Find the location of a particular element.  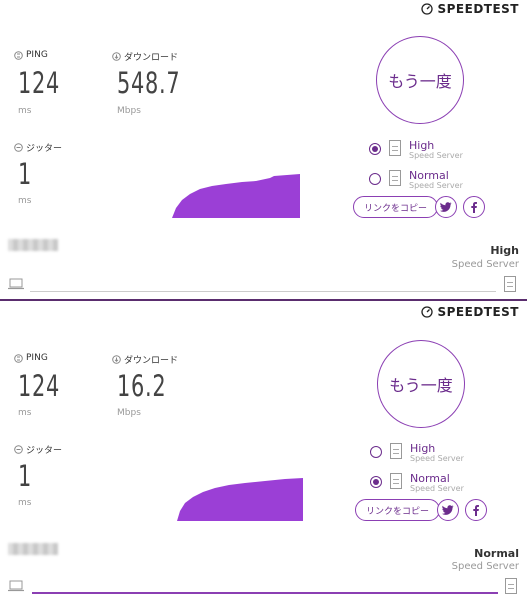

download-value: 548.7 is located at coordinates (149, 83).